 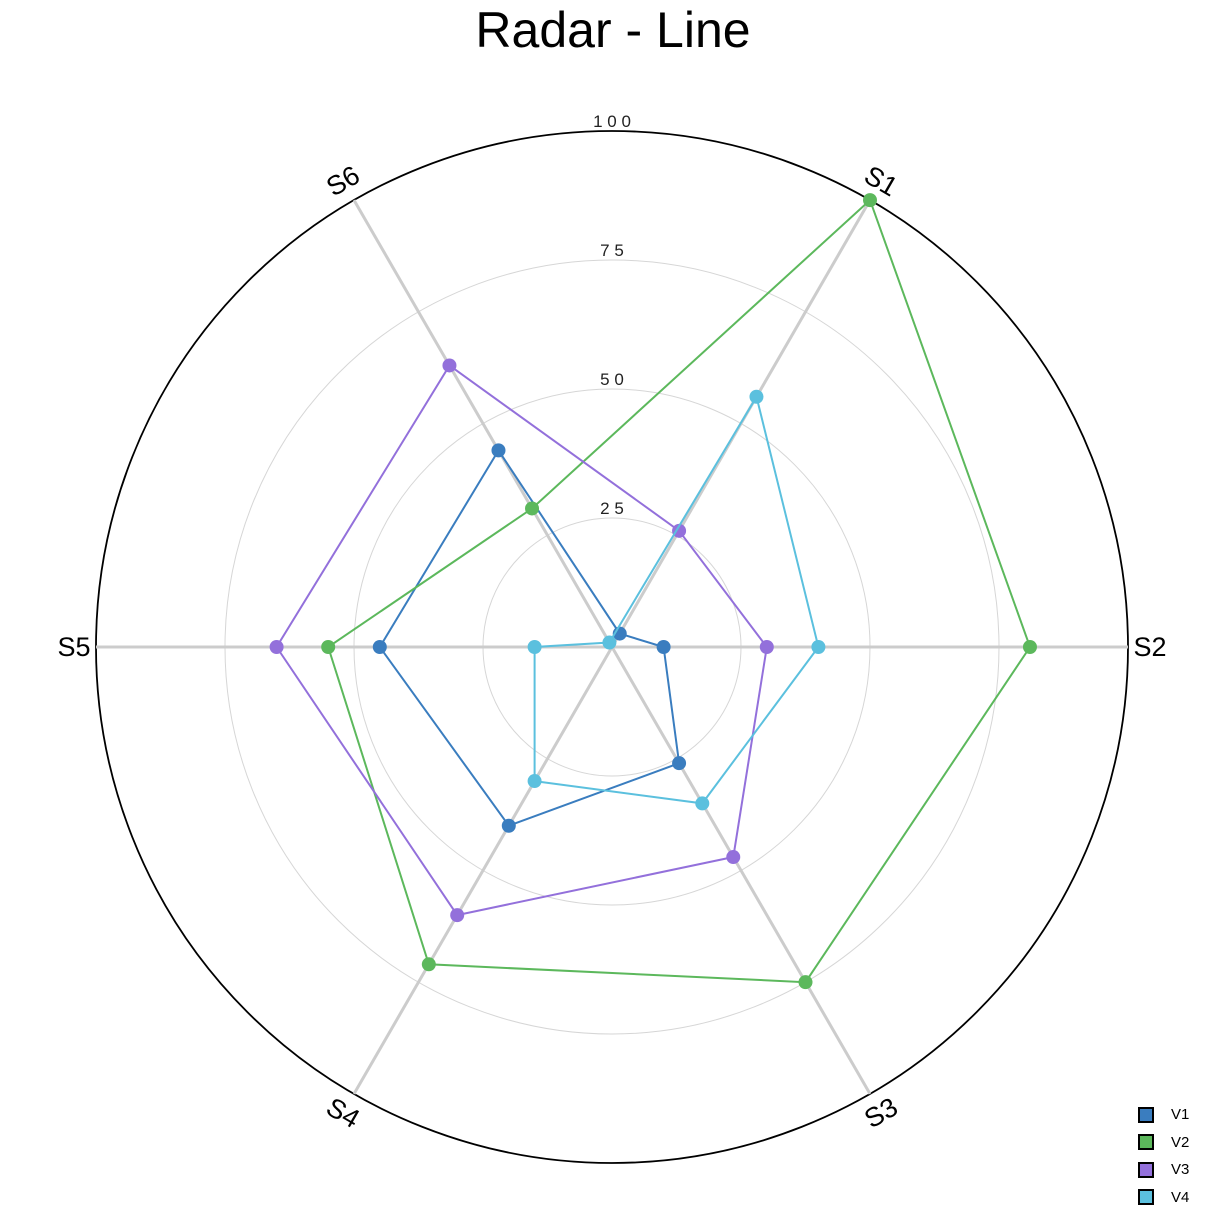 I want to click on legend-swatch-v3, so click(x=1146, y=1169).